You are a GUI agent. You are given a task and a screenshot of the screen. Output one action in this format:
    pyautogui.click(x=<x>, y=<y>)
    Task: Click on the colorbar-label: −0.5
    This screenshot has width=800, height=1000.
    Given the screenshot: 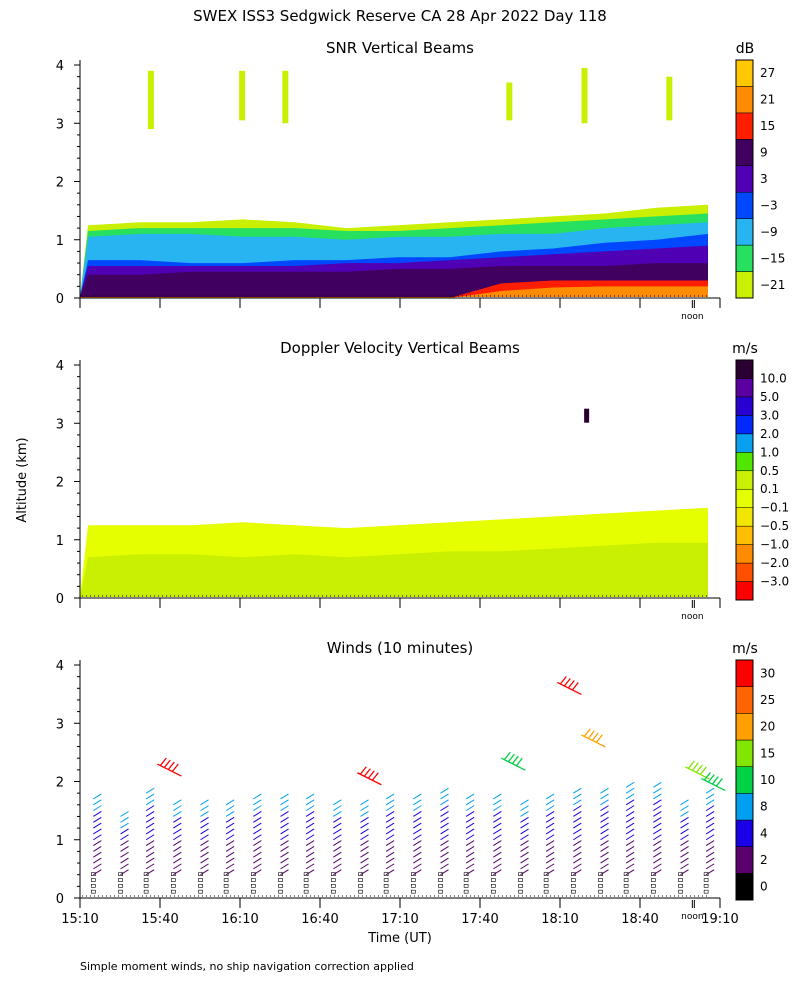 What is the action you would take?
    pyautogui.click(x=774, y=526)
    